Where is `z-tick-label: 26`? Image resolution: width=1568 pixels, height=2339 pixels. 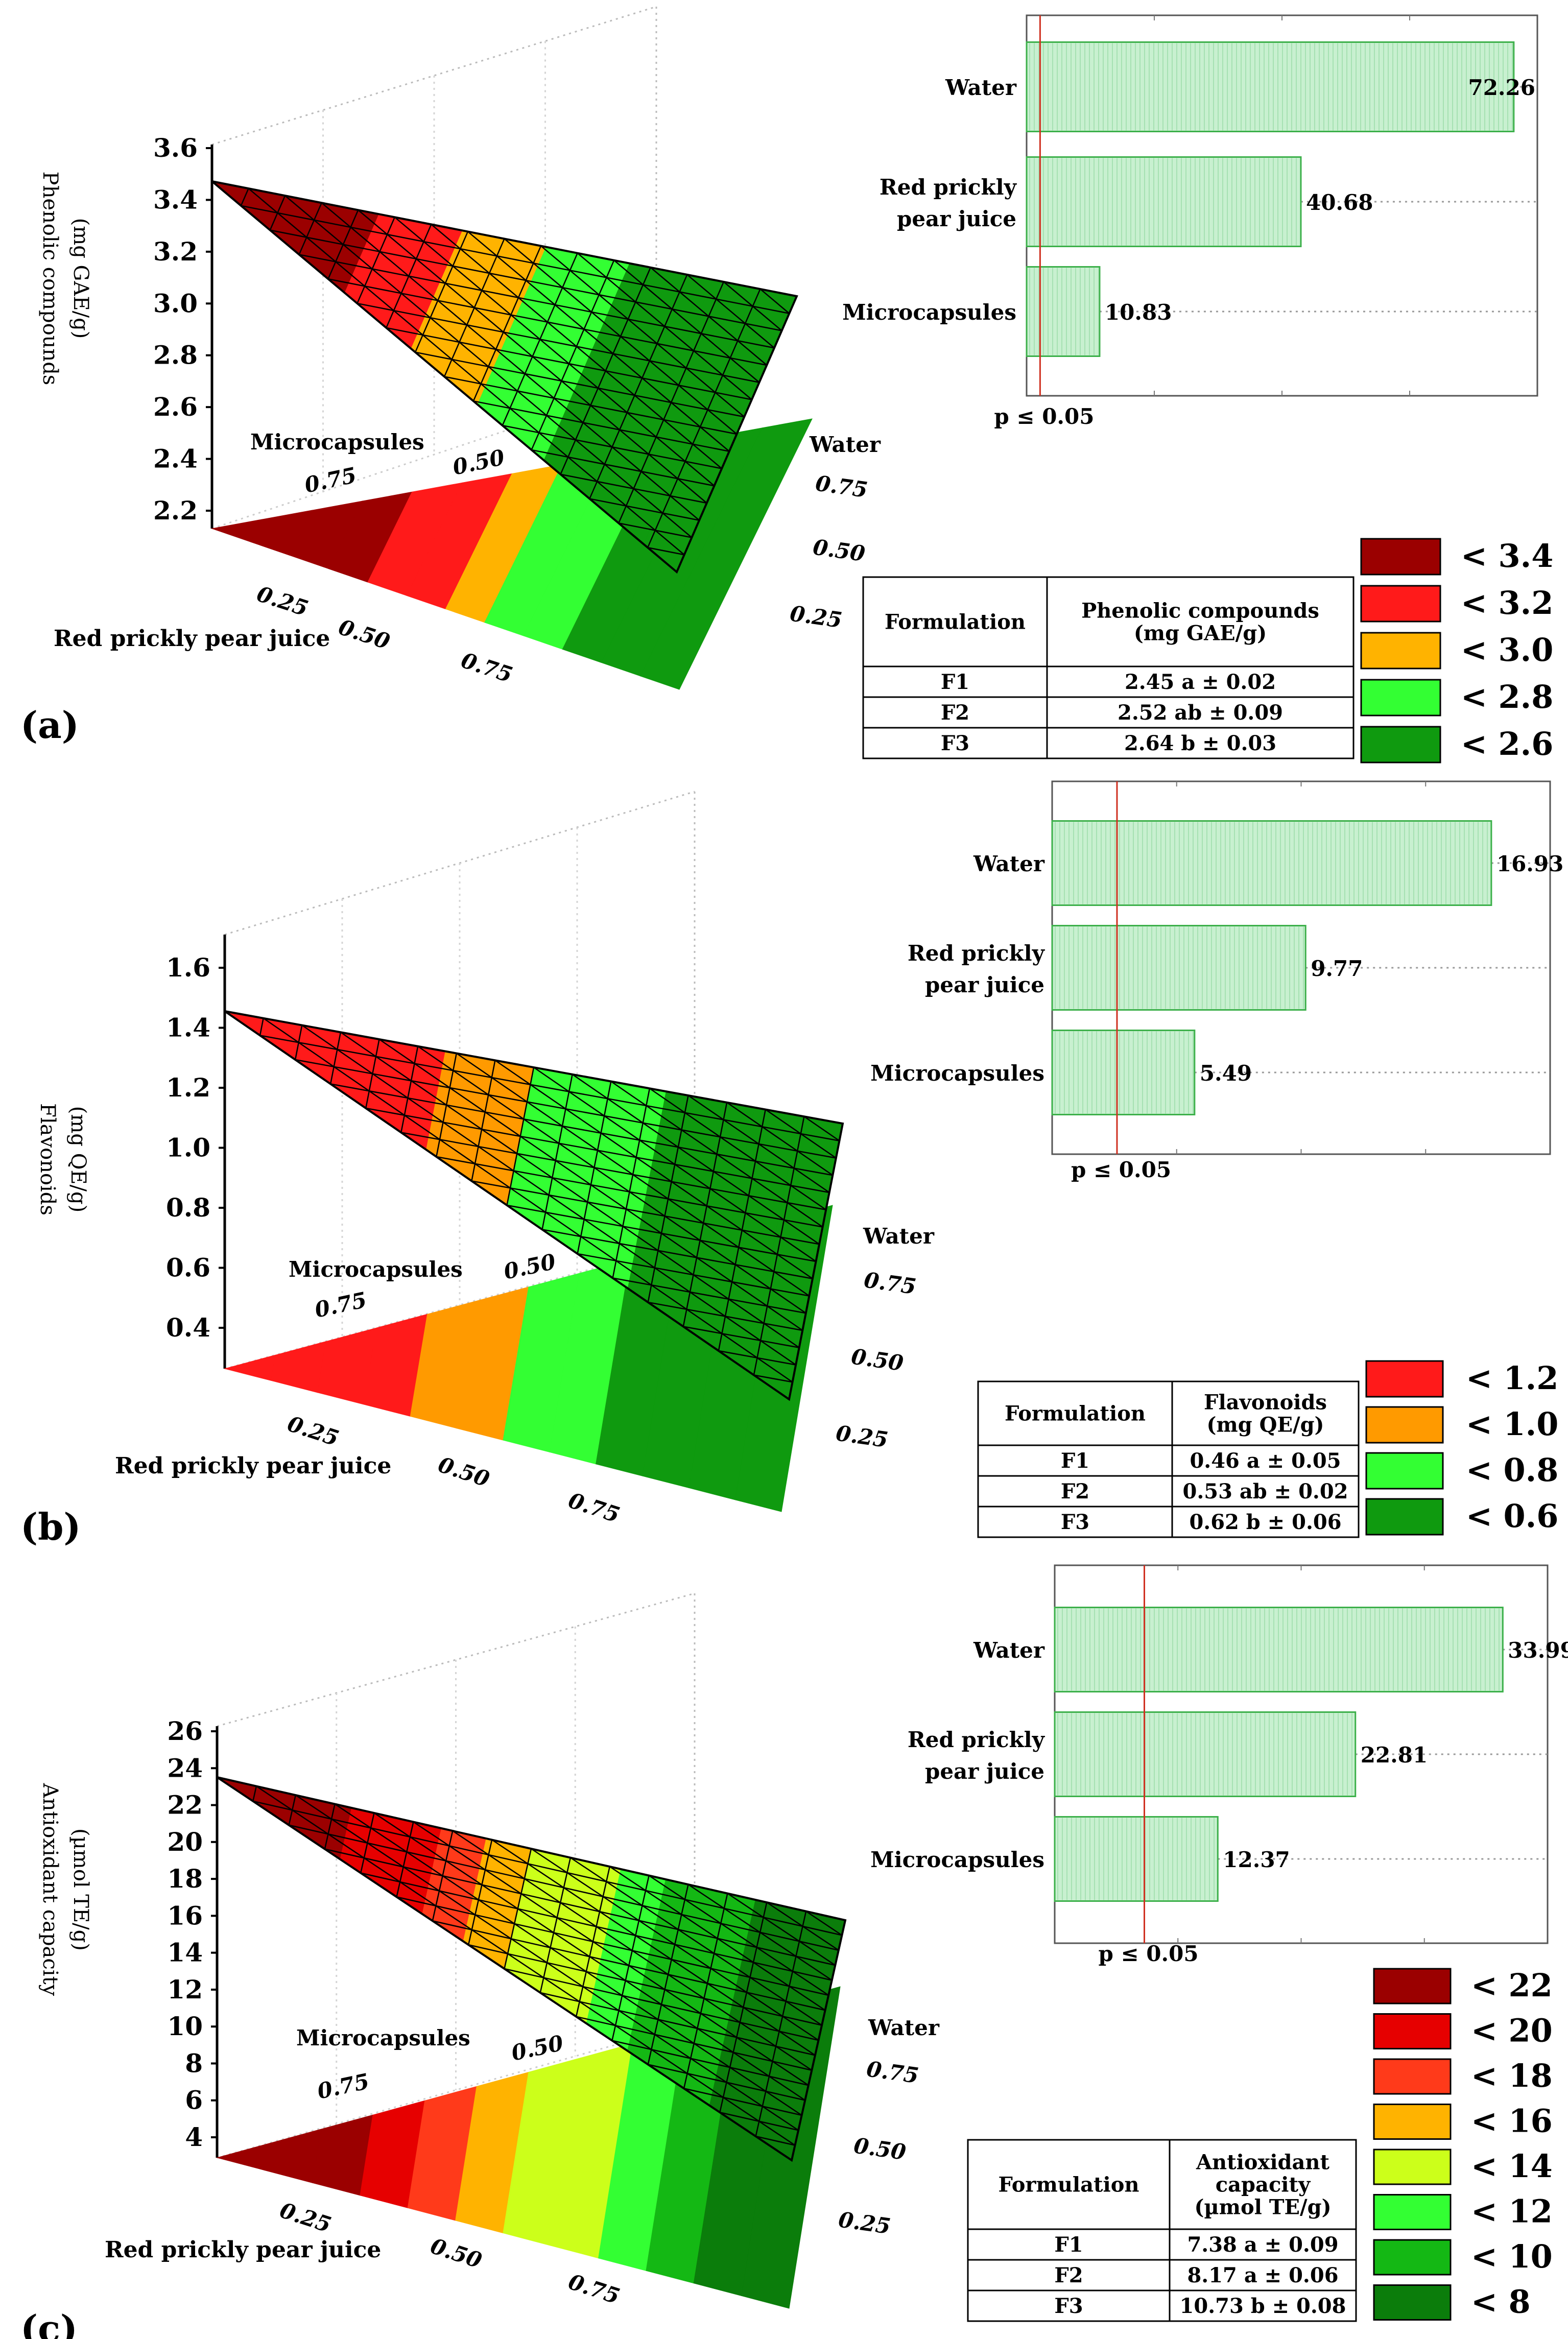
z-tick-label: 26 is located at coordinates (185, 1731).